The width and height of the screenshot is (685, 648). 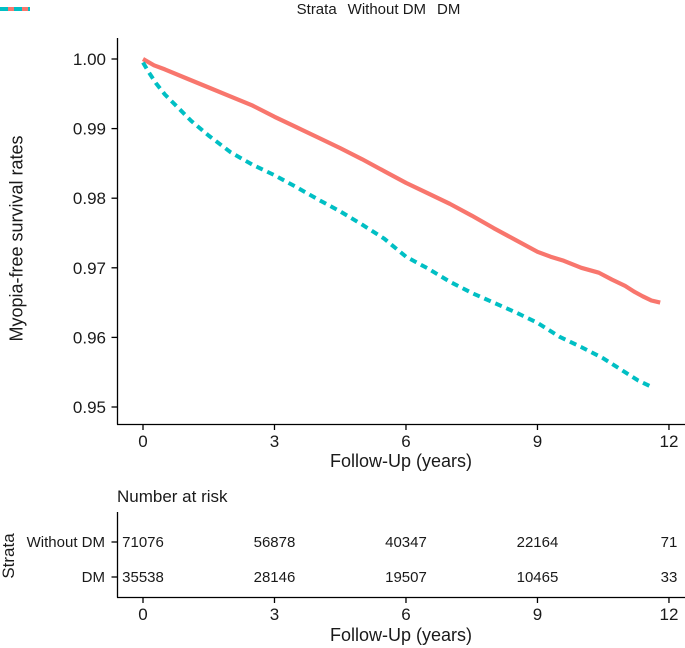 What do you see at coordinates (406, 542) in the screenshot?
I see `risk-count: 40347` at bounding box center [406, 542].